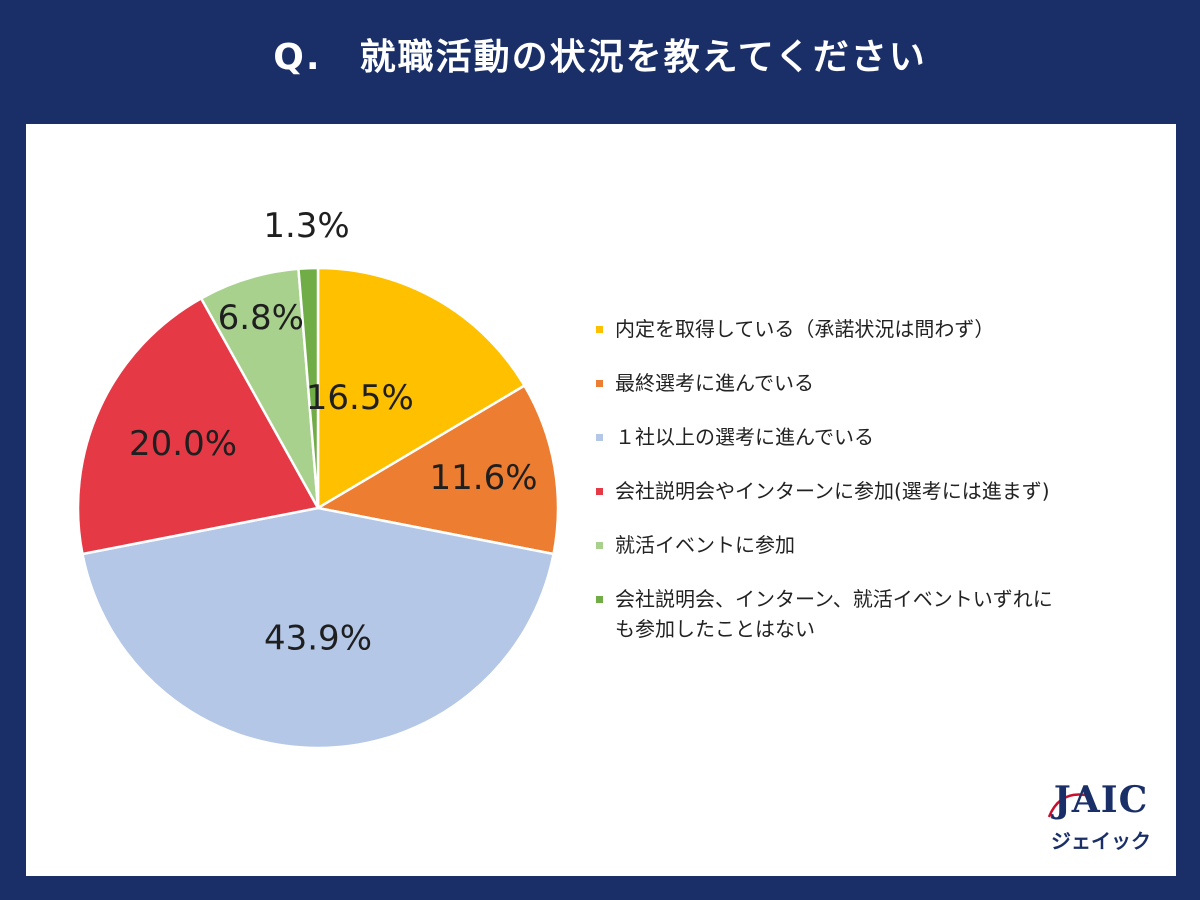 The width and height of the screenshot is (1200, 900). What do you see at coordinates (834, 614) in the screenshot?
I see `legend-label: 会社説明会、インターン、就活イベントいずれに も参加したことはない` at bounding box center [834, 614].